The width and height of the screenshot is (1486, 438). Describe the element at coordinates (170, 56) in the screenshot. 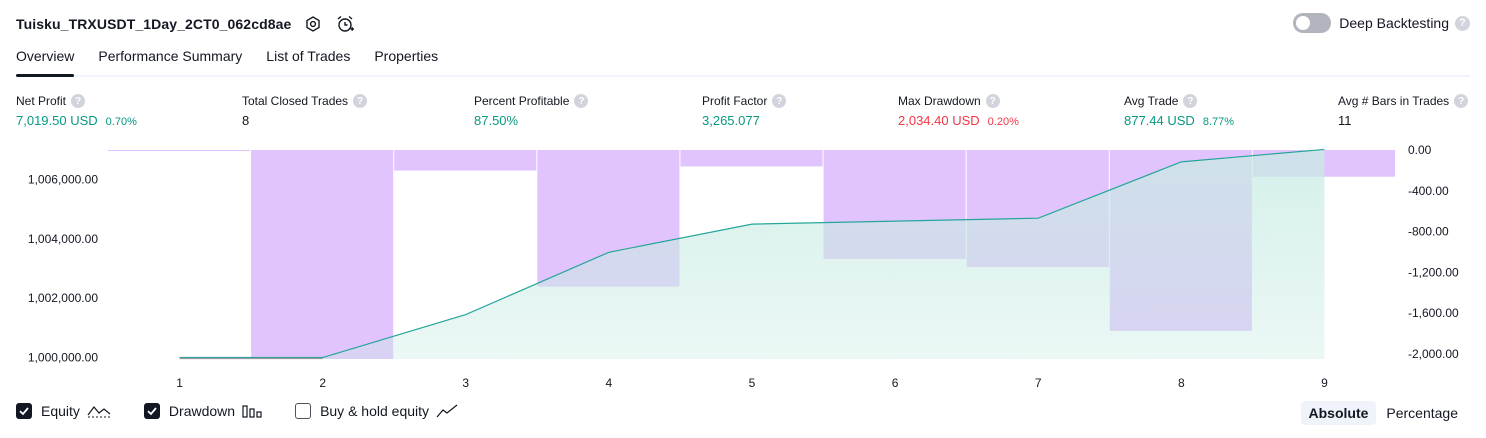

I see `tab-performance-summary: Performance Summary` at that location.